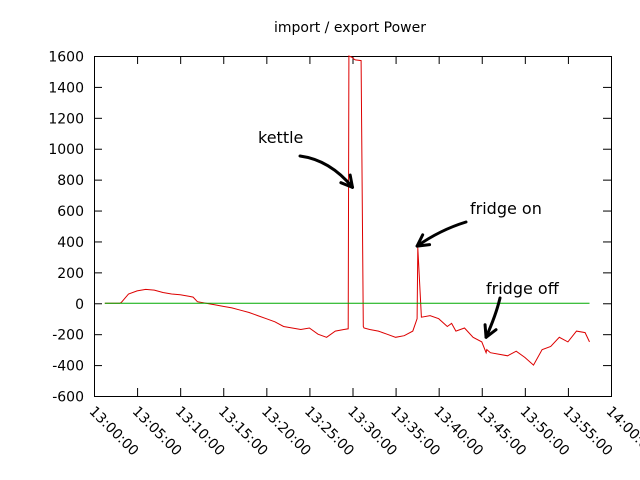  Describe the element at coordinates (66, 58) in the screenshot. I see `y-tick-label: 1600` at that location.